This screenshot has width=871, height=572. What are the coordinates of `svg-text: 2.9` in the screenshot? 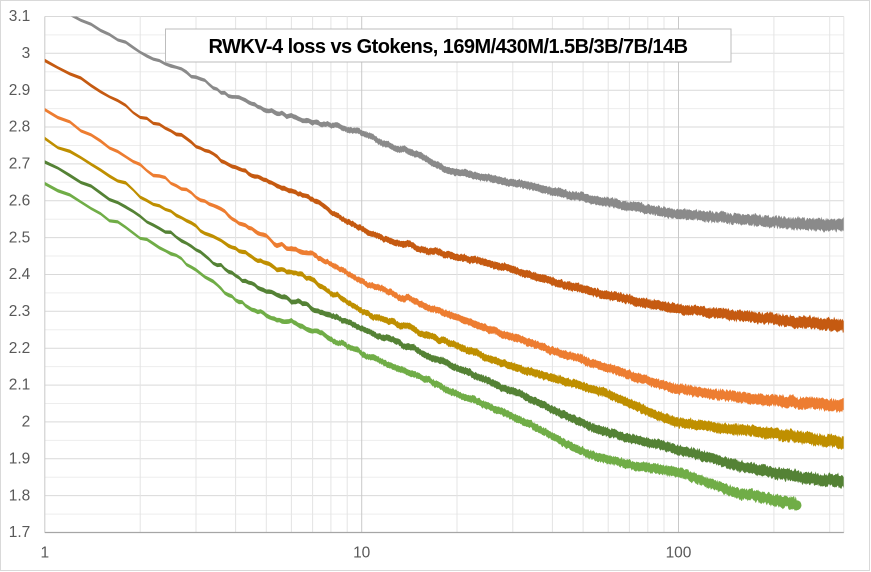 It's located at (20, 90).